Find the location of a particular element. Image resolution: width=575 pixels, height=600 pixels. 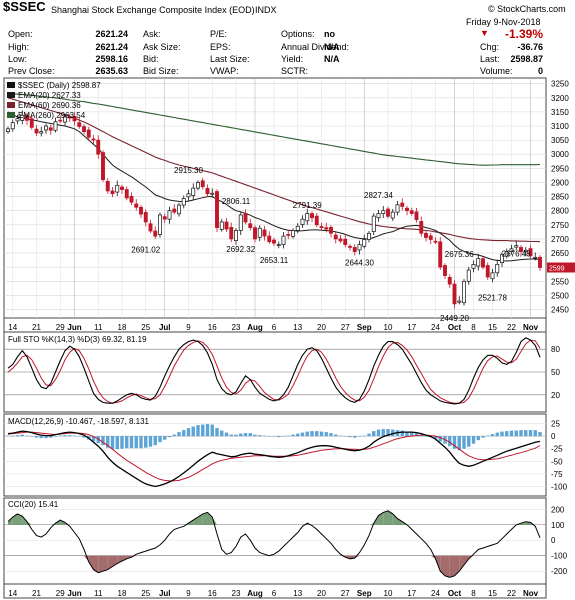

bottom-xaxis-tick-label: 11 is located at coordinates (98, 593).